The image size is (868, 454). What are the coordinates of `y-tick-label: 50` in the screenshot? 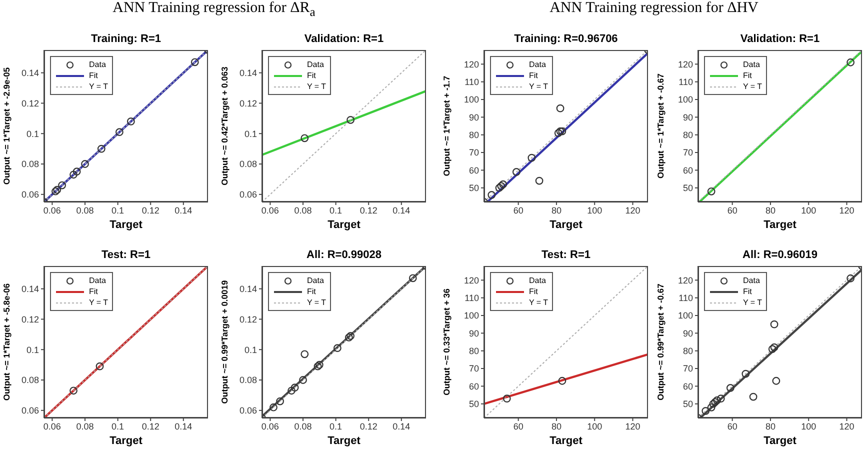 It's located at (687, 404).